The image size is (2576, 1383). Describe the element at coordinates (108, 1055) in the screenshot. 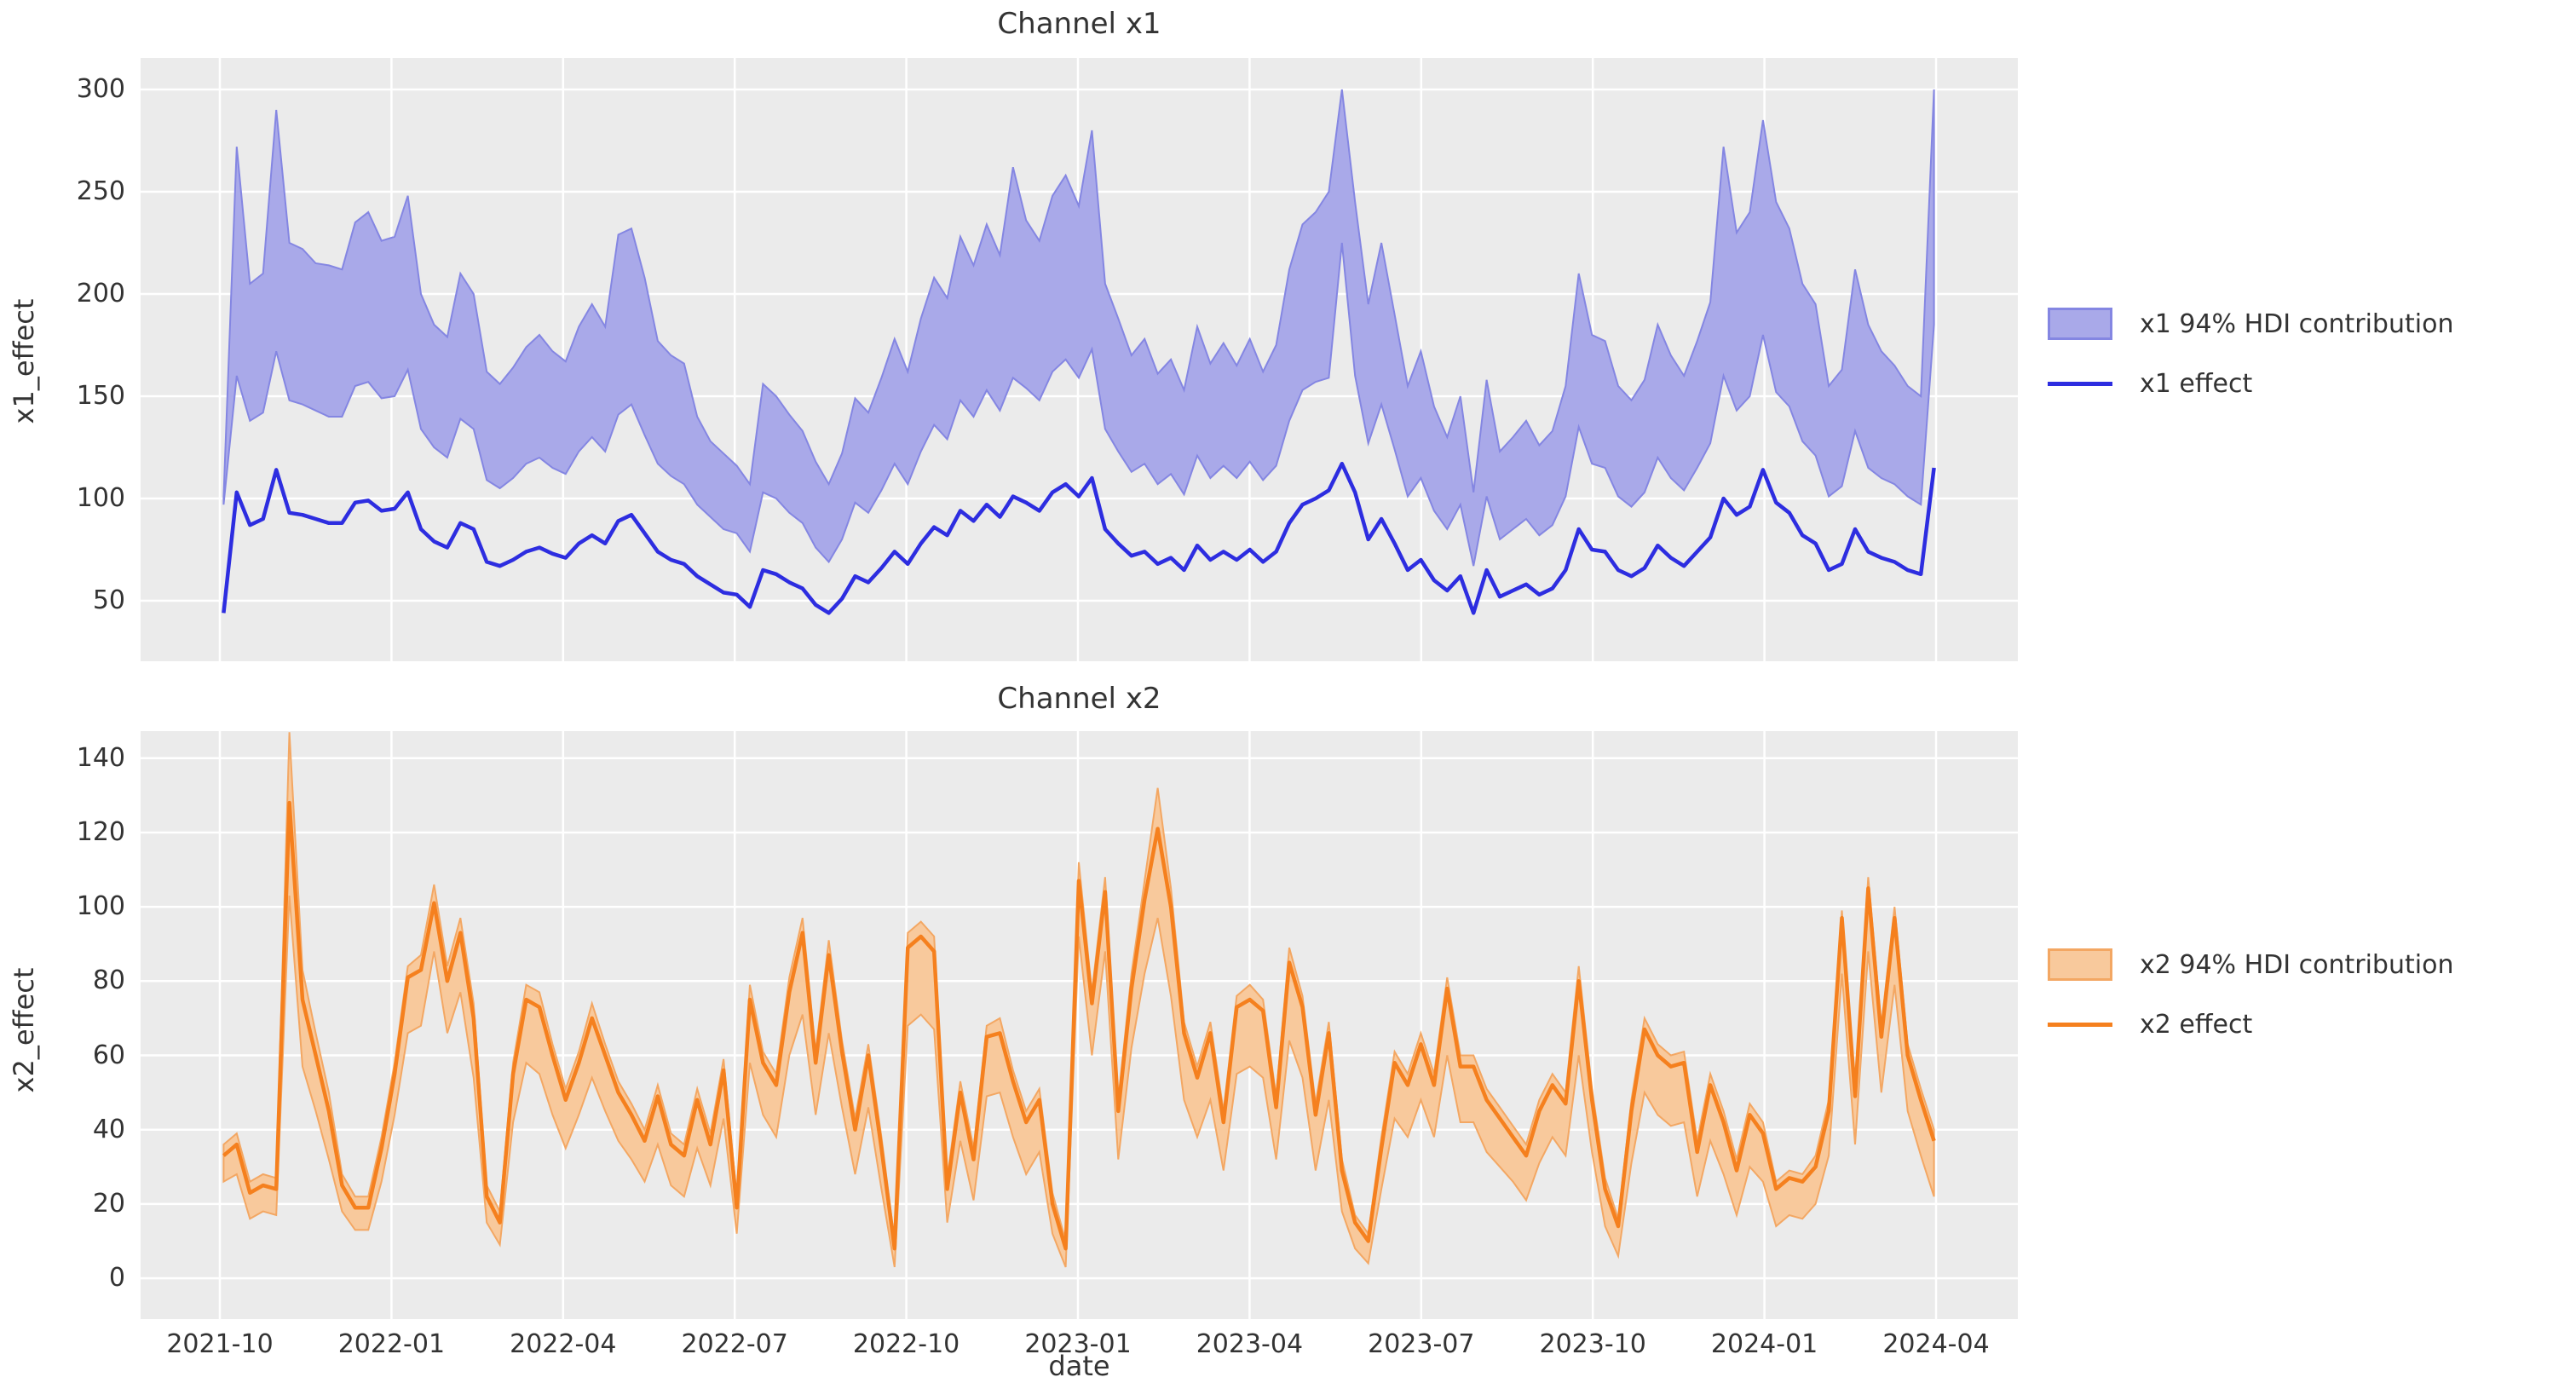

I see `y-tick-label: 60` at that location.